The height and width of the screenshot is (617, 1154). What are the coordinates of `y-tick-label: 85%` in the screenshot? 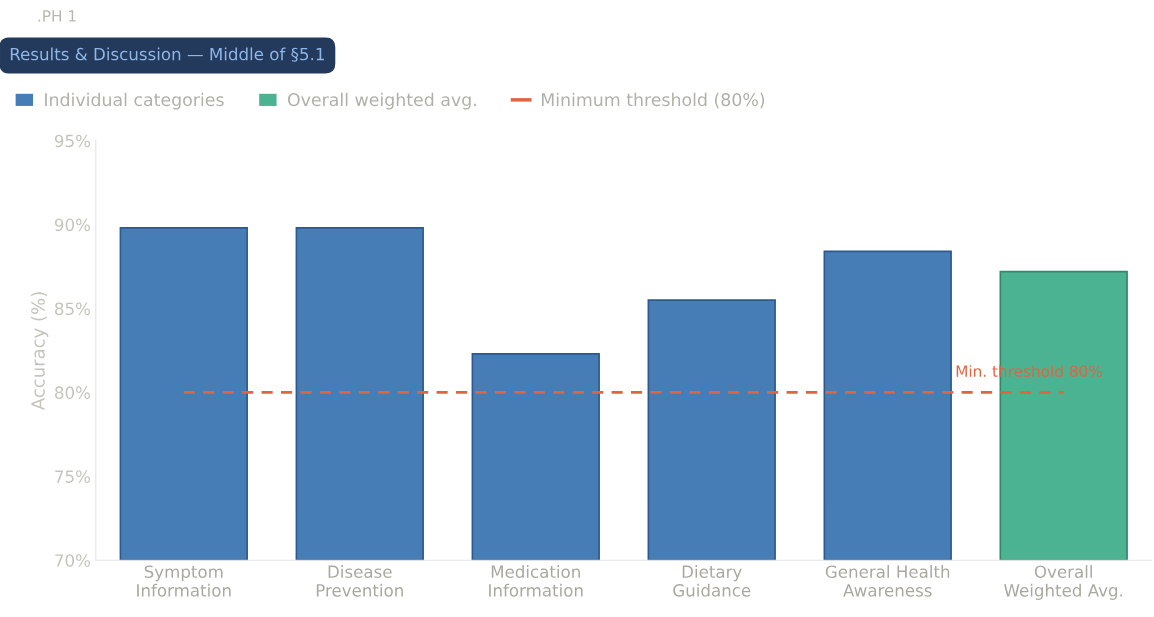 It's located at (72, 309).